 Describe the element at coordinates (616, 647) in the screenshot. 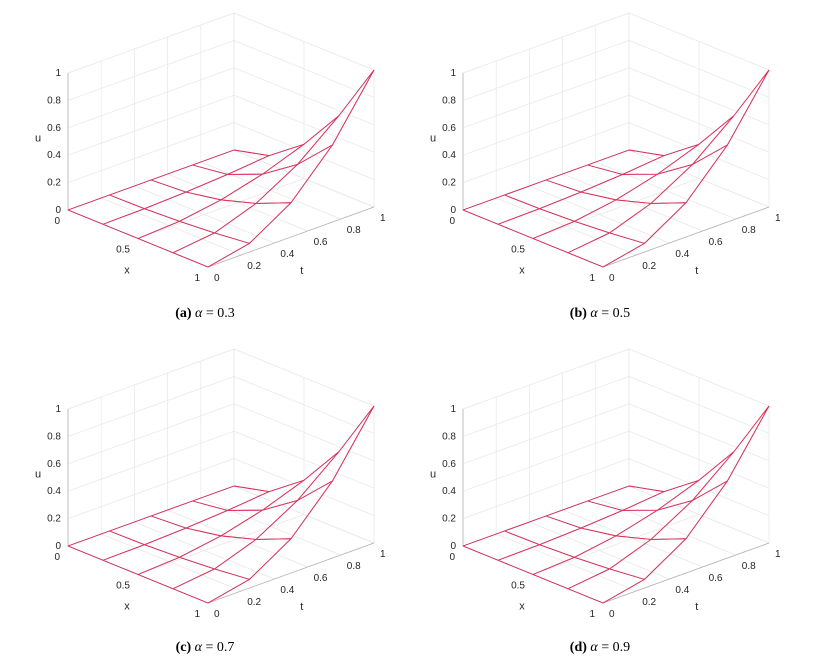

I see `caption-value: = 0.9` at that location.